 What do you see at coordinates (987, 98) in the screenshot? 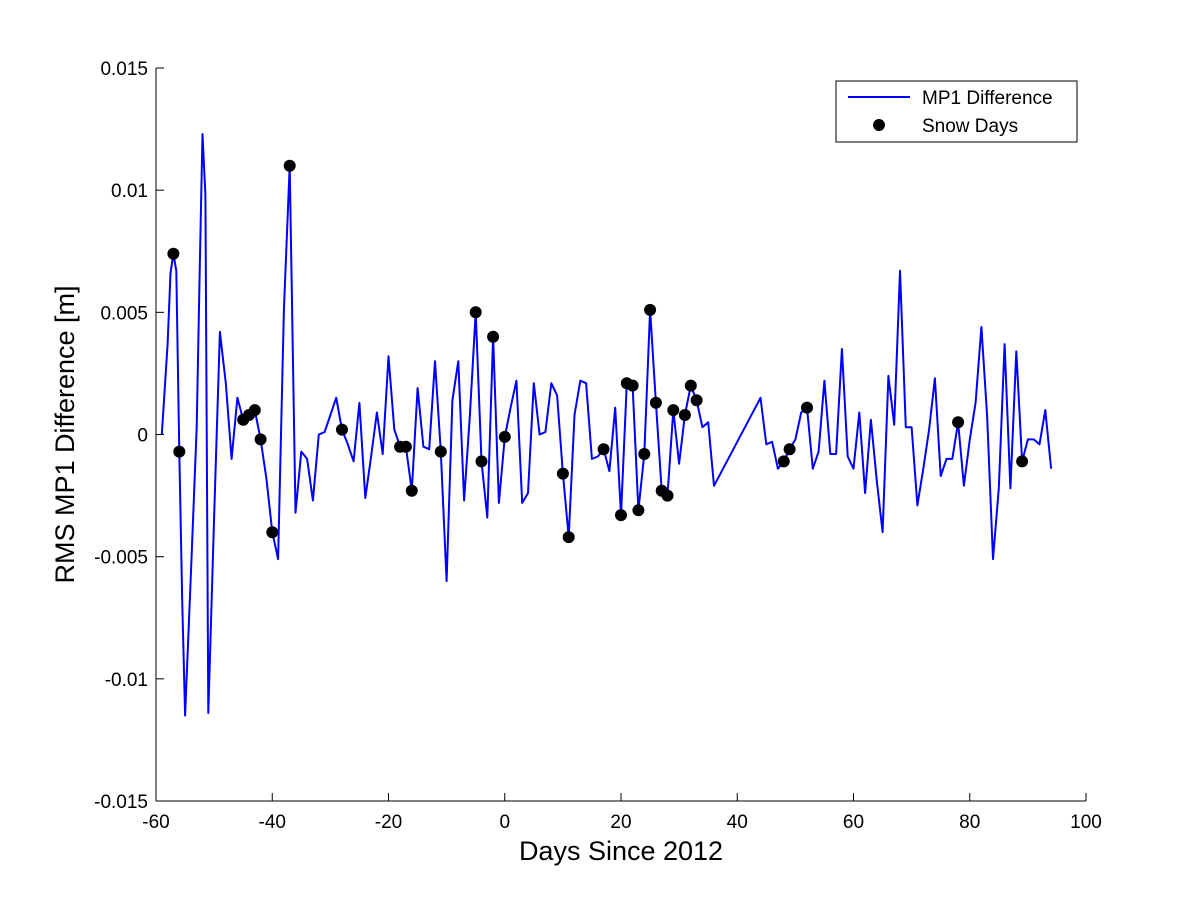
I see `legend-entry-mp1-difference: MP1 Difference` at bounding box center [987, 98].